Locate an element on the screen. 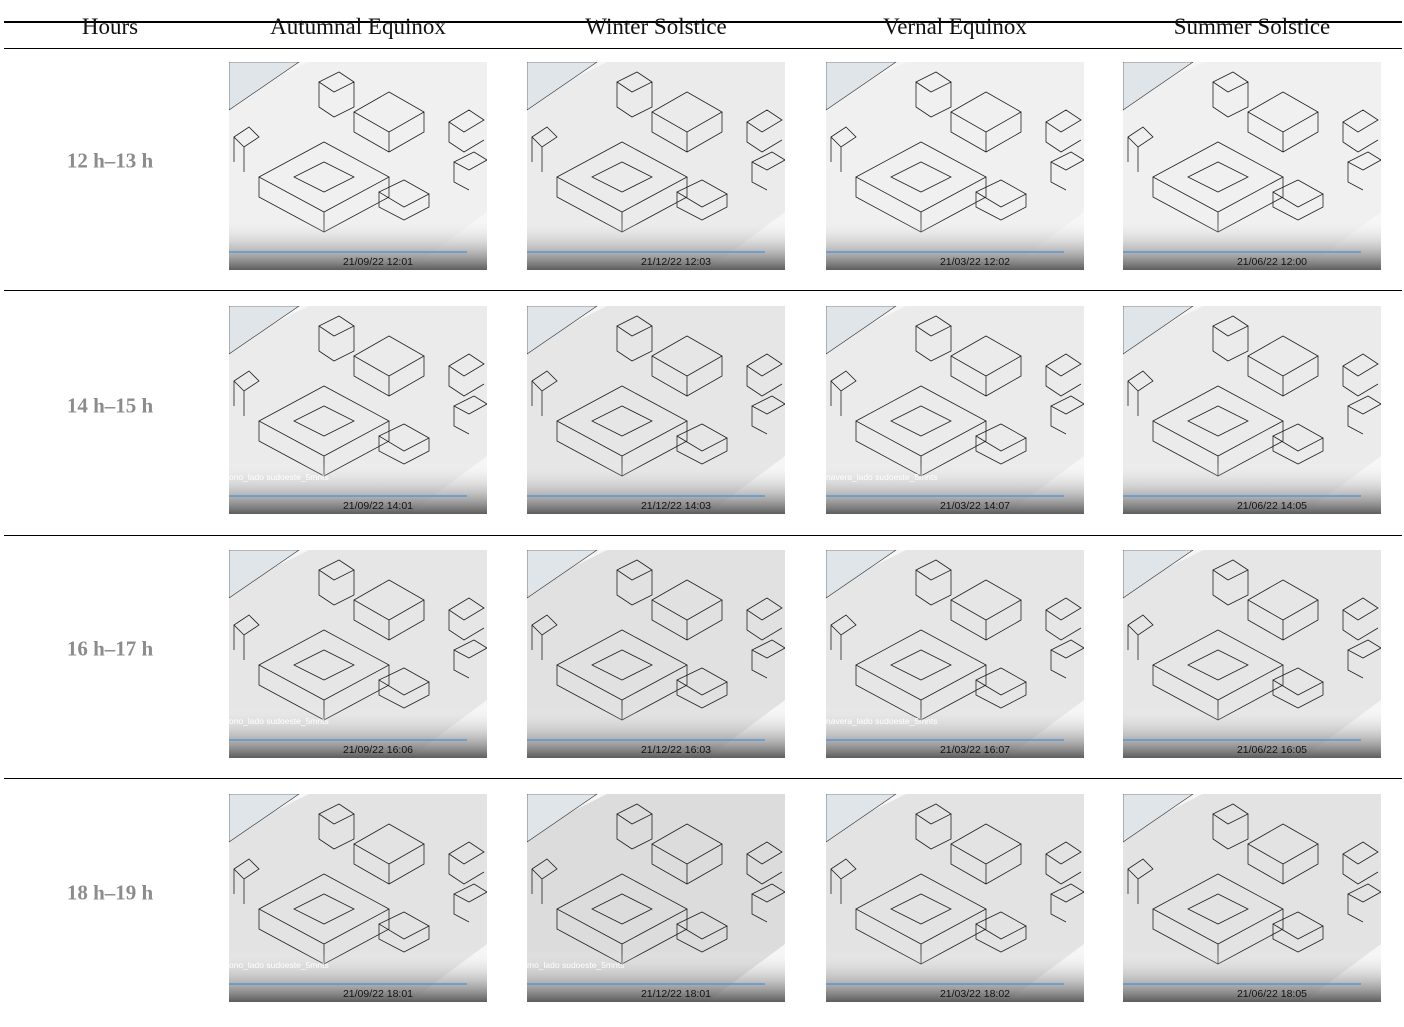  timestamp: 21/12/22 16:03 is located at coordinates (676, 750).